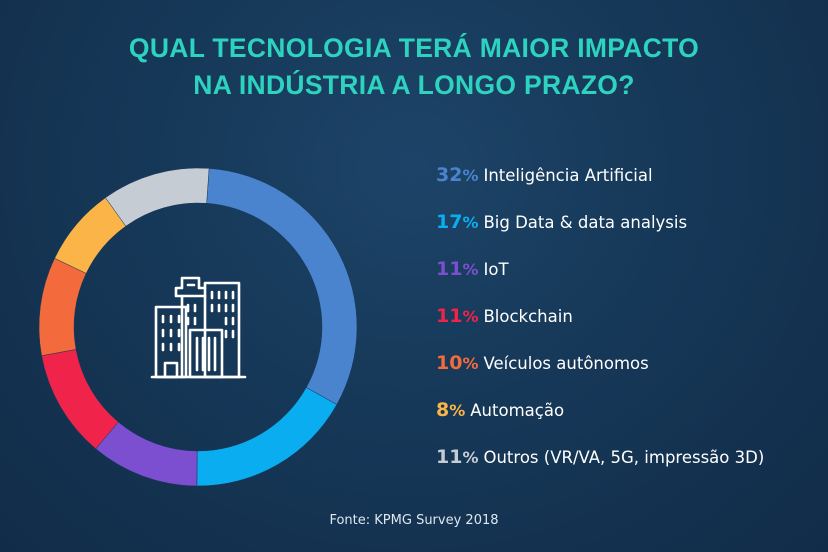 The width and height of the screenshot is (828, 552). What do you see at coordinates (566, 363) in the screenshot?
I see `legend-label: Veículos autônomos` at bounding box center [566, 363].